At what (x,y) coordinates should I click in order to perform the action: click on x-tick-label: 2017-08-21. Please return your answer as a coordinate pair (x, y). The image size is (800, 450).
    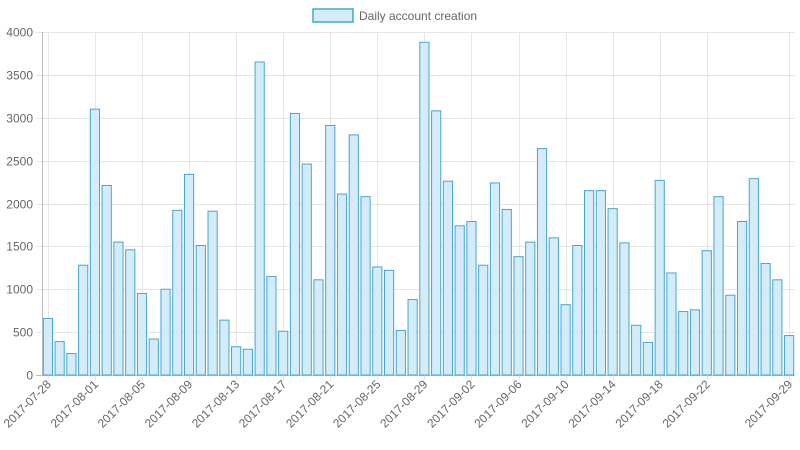
    Looking at the image, I should click on (310, 404).